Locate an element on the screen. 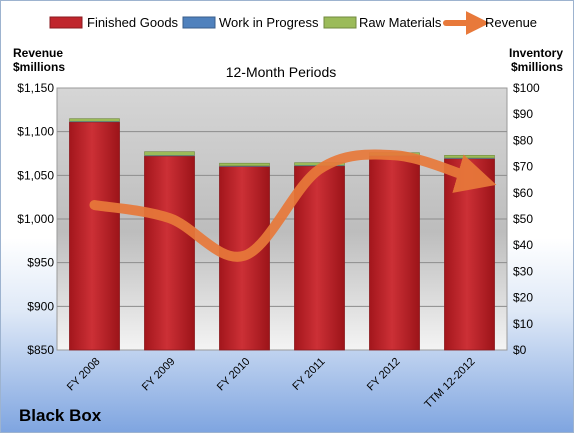 The height and width of the screenshot is (434, 574). legend-item-raw-materials: Raw Materials is located at coordinates (383, 22).